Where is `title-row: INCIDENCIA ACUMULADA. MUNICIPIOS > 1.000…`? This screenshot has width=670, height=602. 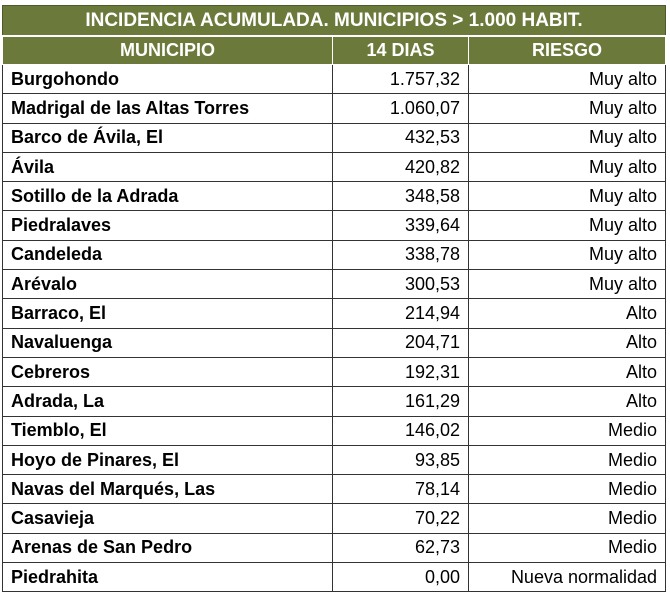 title-row: INCIDENCIA ACUMULADA. MUNICIPIOS > 1.000… is located at coordinates (334, 21).